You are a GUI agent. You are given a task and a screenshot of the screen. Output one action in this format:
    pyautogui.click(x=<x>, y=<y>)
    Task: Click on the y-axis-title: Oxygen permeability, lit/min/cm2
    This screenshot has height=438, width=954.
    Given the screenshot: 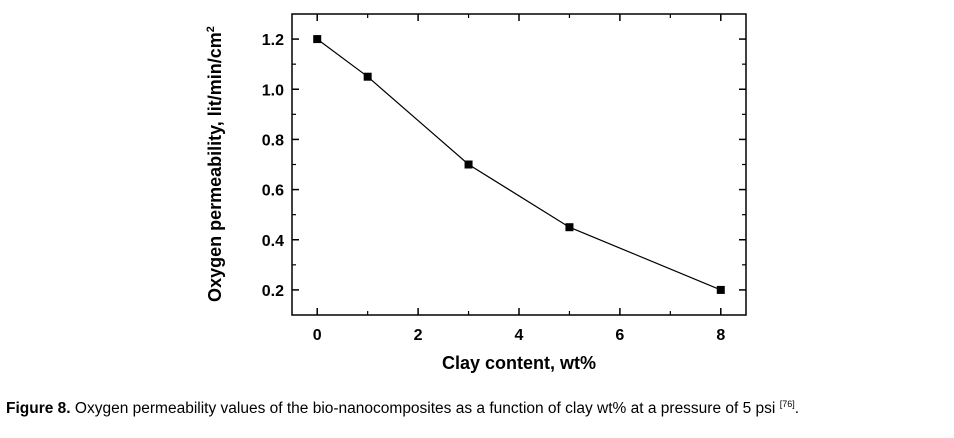 What is the action you would take?
    pyautogui.click(x=215, y=164)
    